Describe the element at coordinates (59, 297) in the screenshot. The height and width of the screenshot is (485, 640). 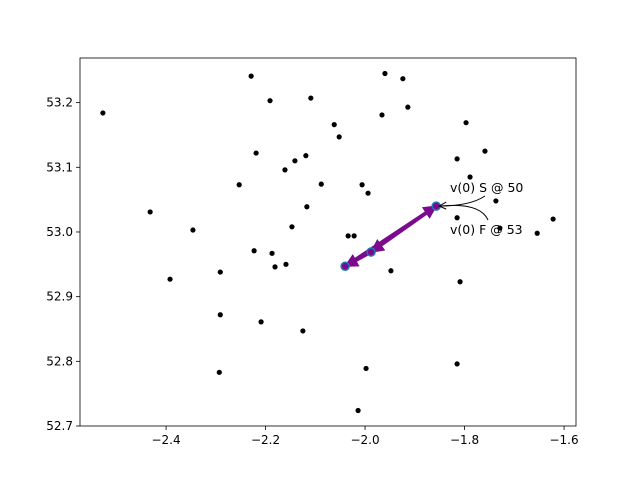
I see `y-tick-label: 52.9` at that location.